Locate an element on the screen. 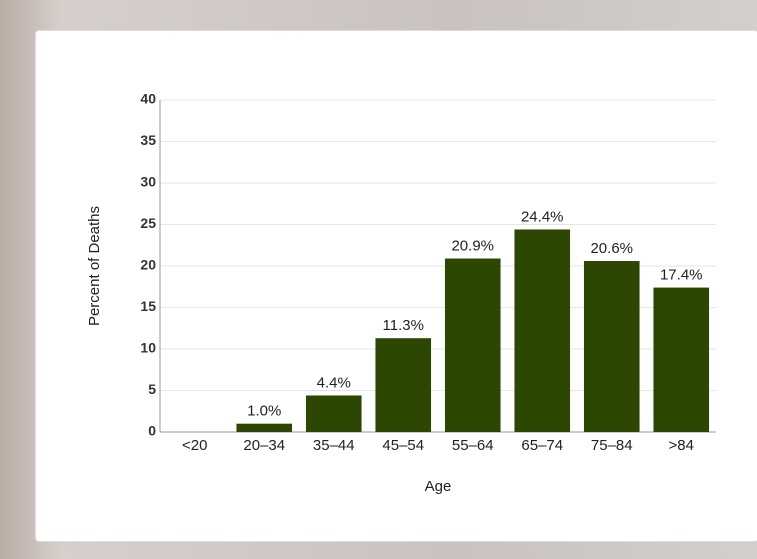 The image size is (757, 559). value-label: 24.4% is located at coordinates (542, 216).